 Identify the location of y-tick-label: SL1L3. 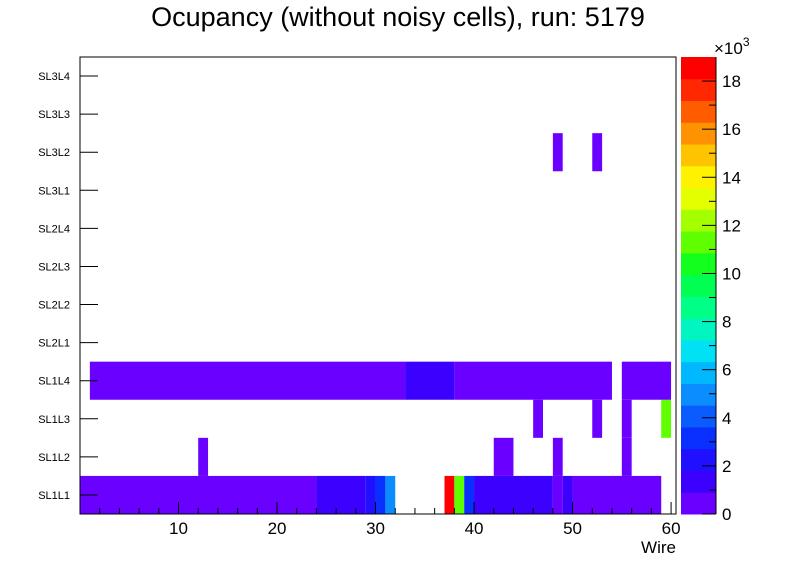
(54, 420).